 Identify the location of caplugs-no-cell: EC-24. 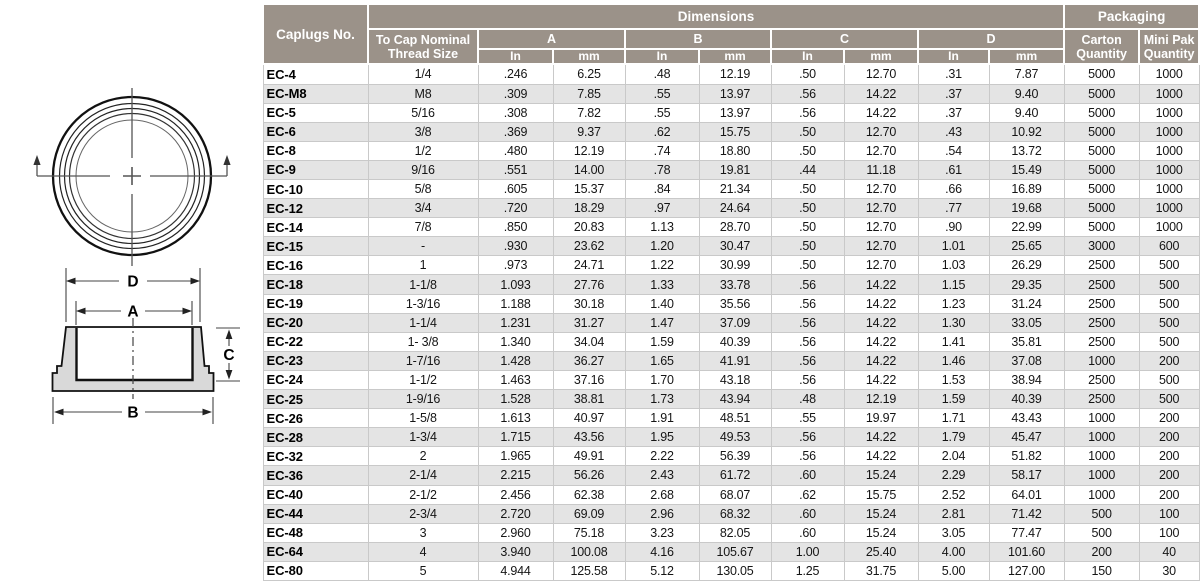
(315, 380).